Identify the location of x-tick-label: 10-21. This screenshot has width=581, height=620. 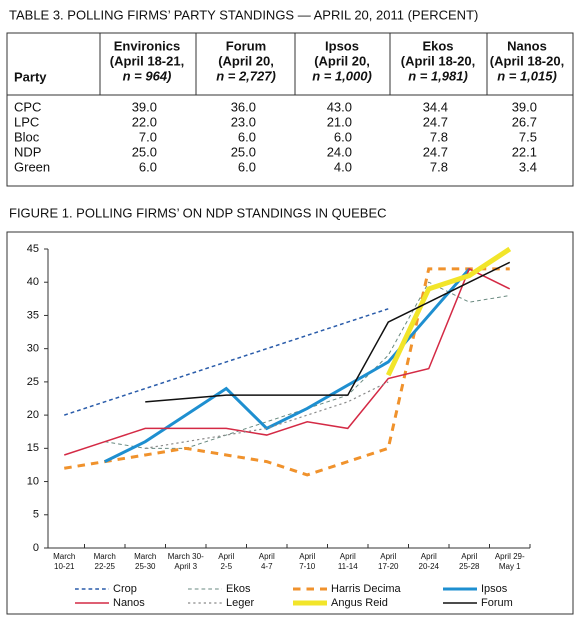
(64, 566).